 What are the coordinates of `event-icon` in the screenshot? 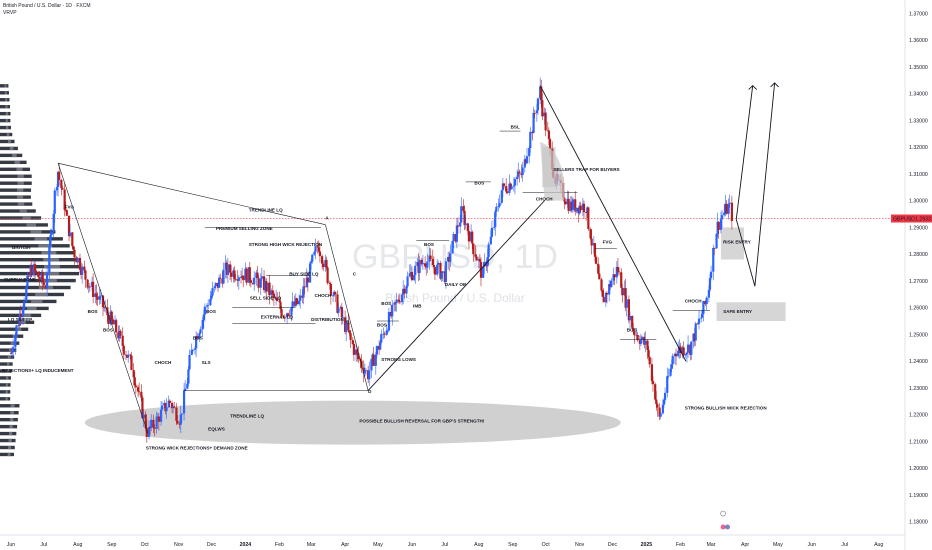 It's located at (723, 513).